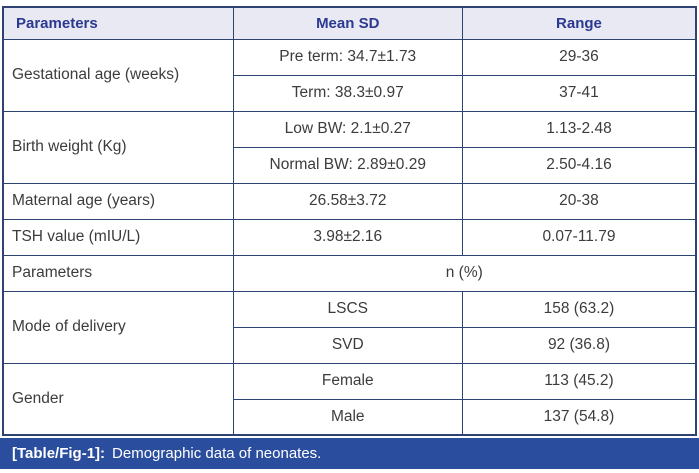 Image resolution: width=699 pixels, height=473 pixels. Describe the element at coordinates (579, 23) in the screenshot. I see `header-range: Range` at that location.